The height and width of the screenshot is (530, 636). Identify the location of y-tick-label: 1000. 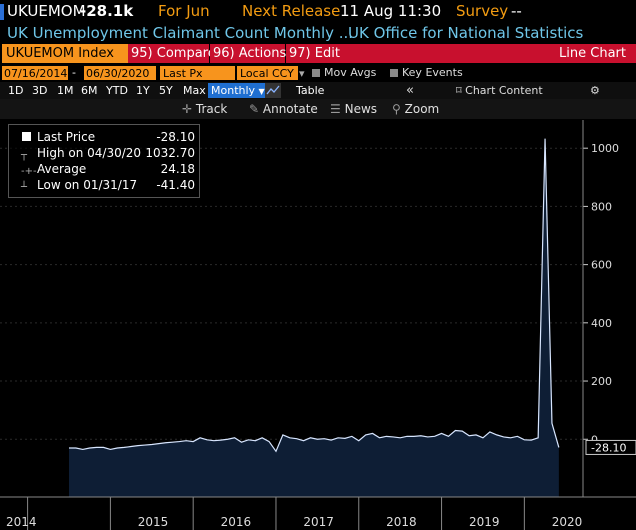
(605, 148).